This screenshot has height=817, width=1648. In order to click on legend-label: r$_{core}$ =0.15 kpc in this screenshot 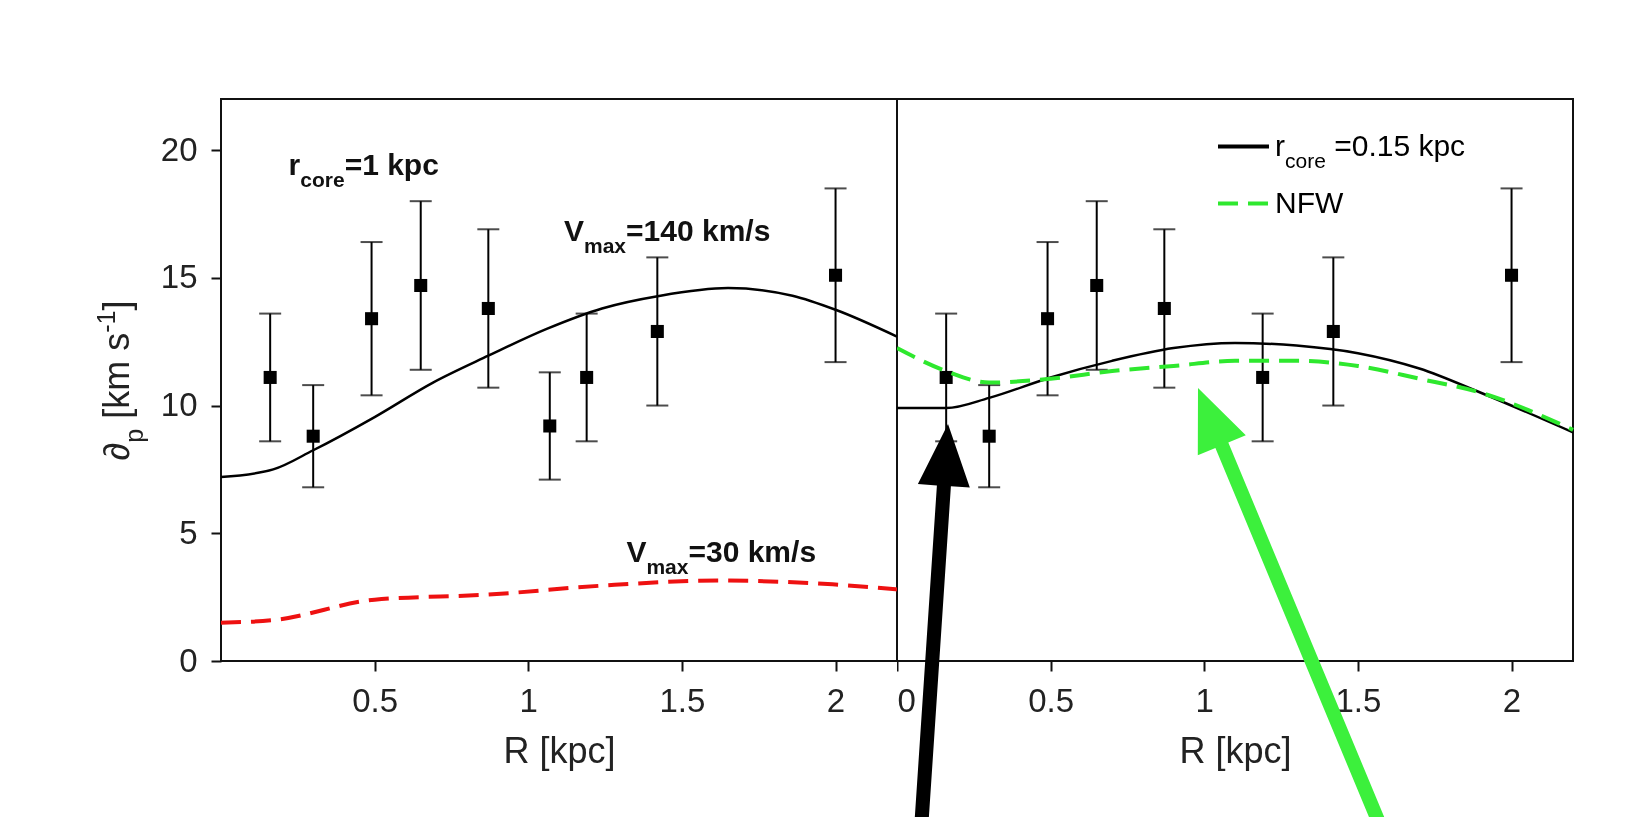, I will do `click(1370, 149)`.